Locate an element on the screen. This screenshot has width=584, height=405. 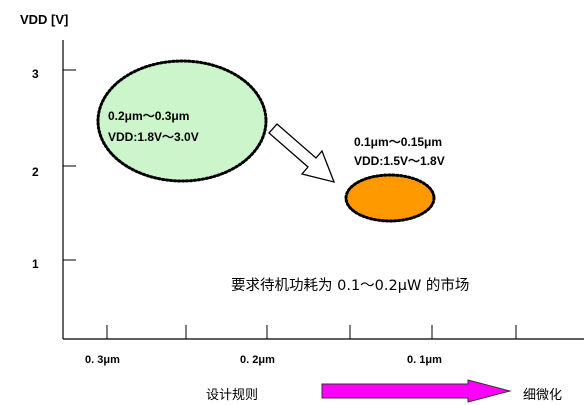
y-tick-label: 3 is located at coordinates (35, 74).